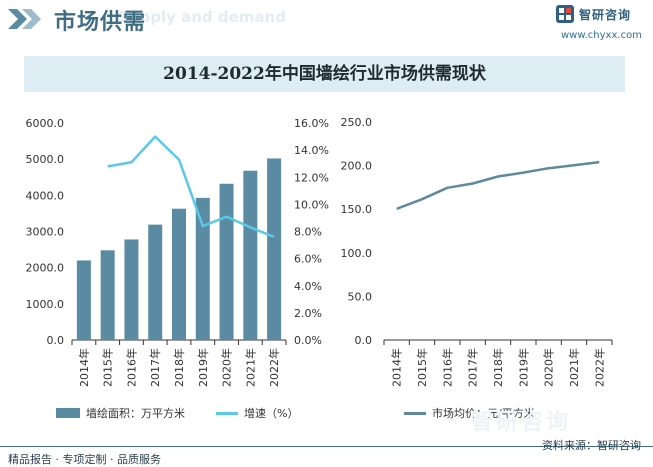 The width and height of the screenshot is (653, 467). Describe the element at coordinates (357, 253) in the screenshot. I see `y-tick-label: 100.0` at that location.